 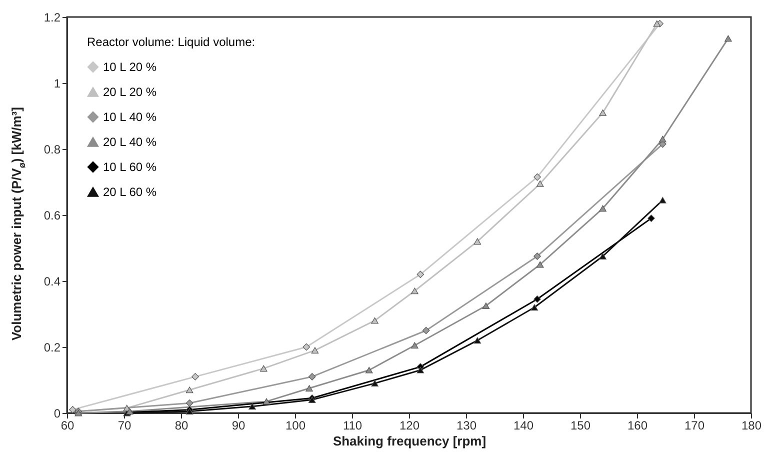 I want to click on y-tick-label: 0, so click(x=57, y=413).